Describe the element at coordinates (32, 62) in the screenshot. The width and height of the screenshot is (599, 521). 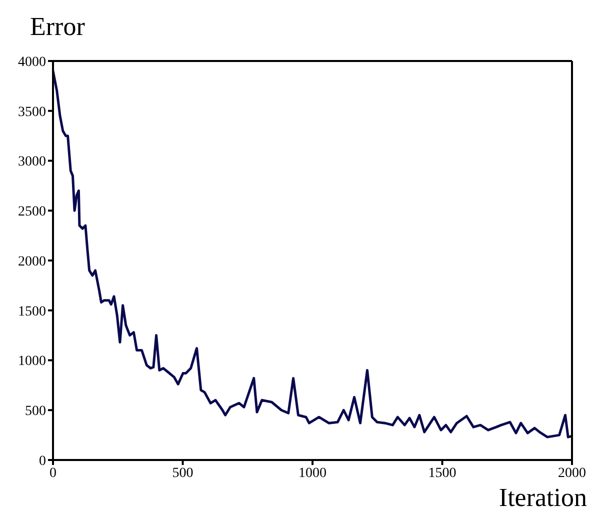
I see `y-tick-label: 4000` at that location.